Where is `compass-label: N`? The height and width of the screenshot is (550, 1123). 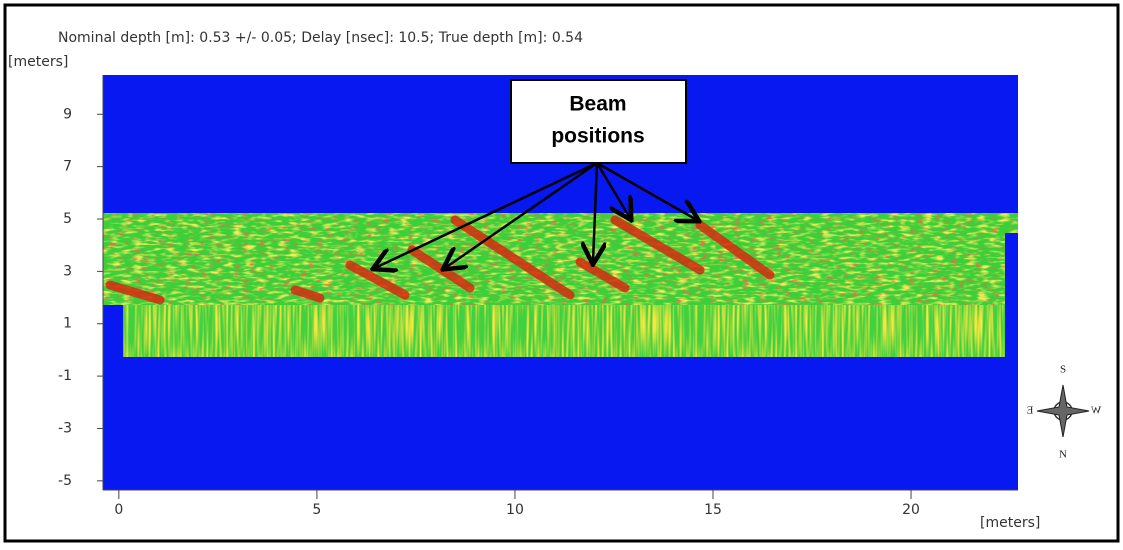
compass-label: N is located at coordinates (1063, 455).